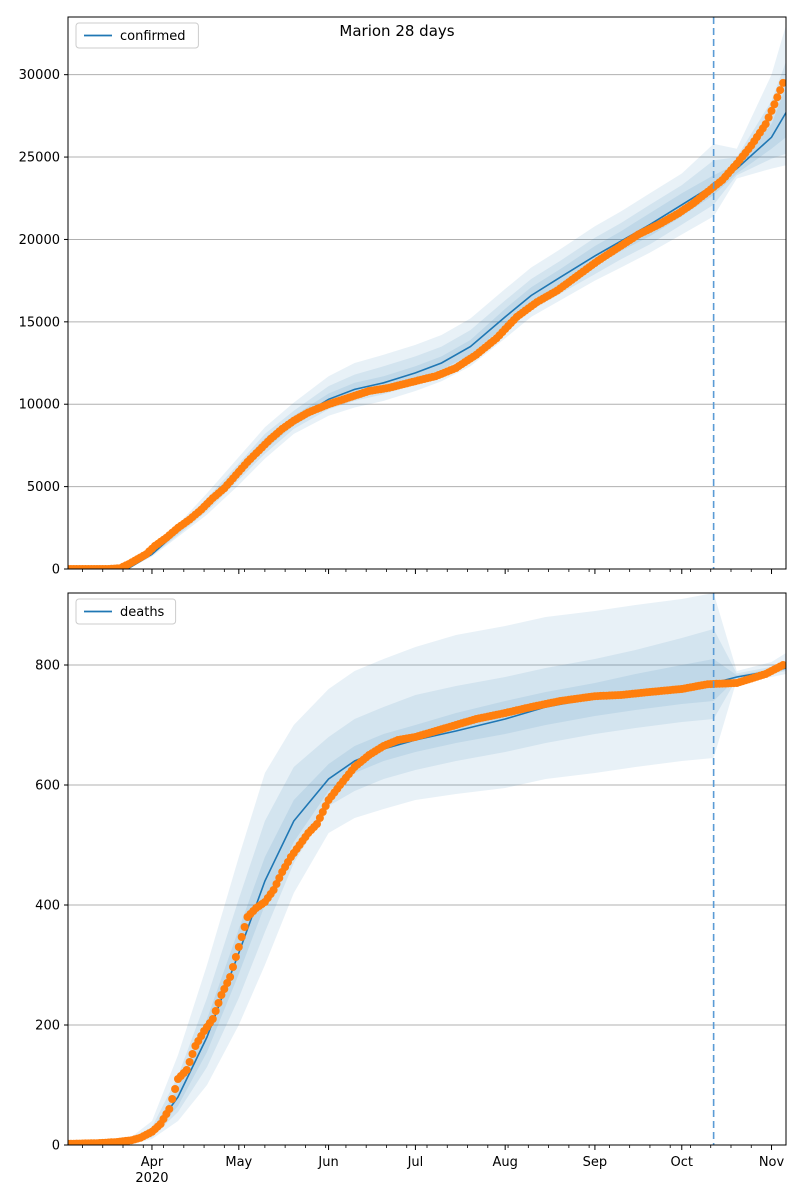 The image size is (800, 1200). What do you see at coordinates (47, 1026) in the screenshot?
I see `y-tick-label: 200` at bounding box center [47, 1026].